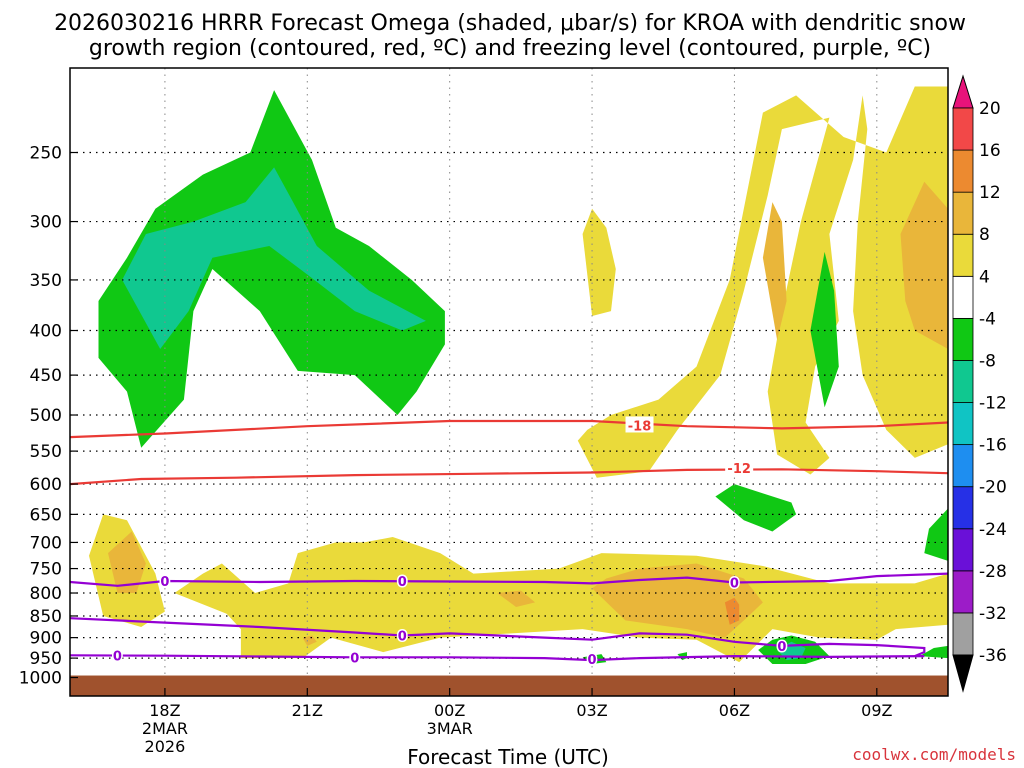 Image resolution: width=1024 pixels, height=768 pixels. Describe the element at coordinates (165, 728) in the screenshot. I see `x-tick-sublabel-date: 2MAR` at that location.